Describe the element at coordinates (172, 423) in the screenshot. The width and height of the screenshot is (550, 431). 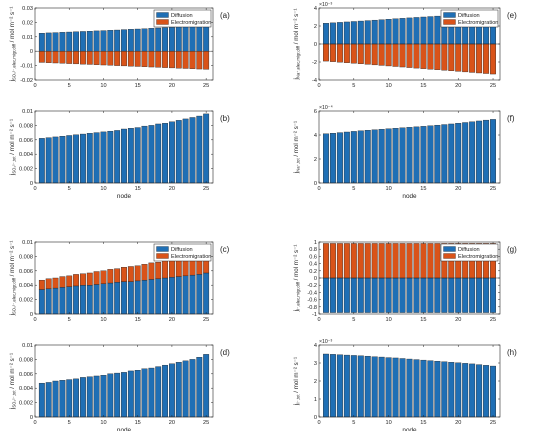
I see `x-tick-label: 20` at that location.